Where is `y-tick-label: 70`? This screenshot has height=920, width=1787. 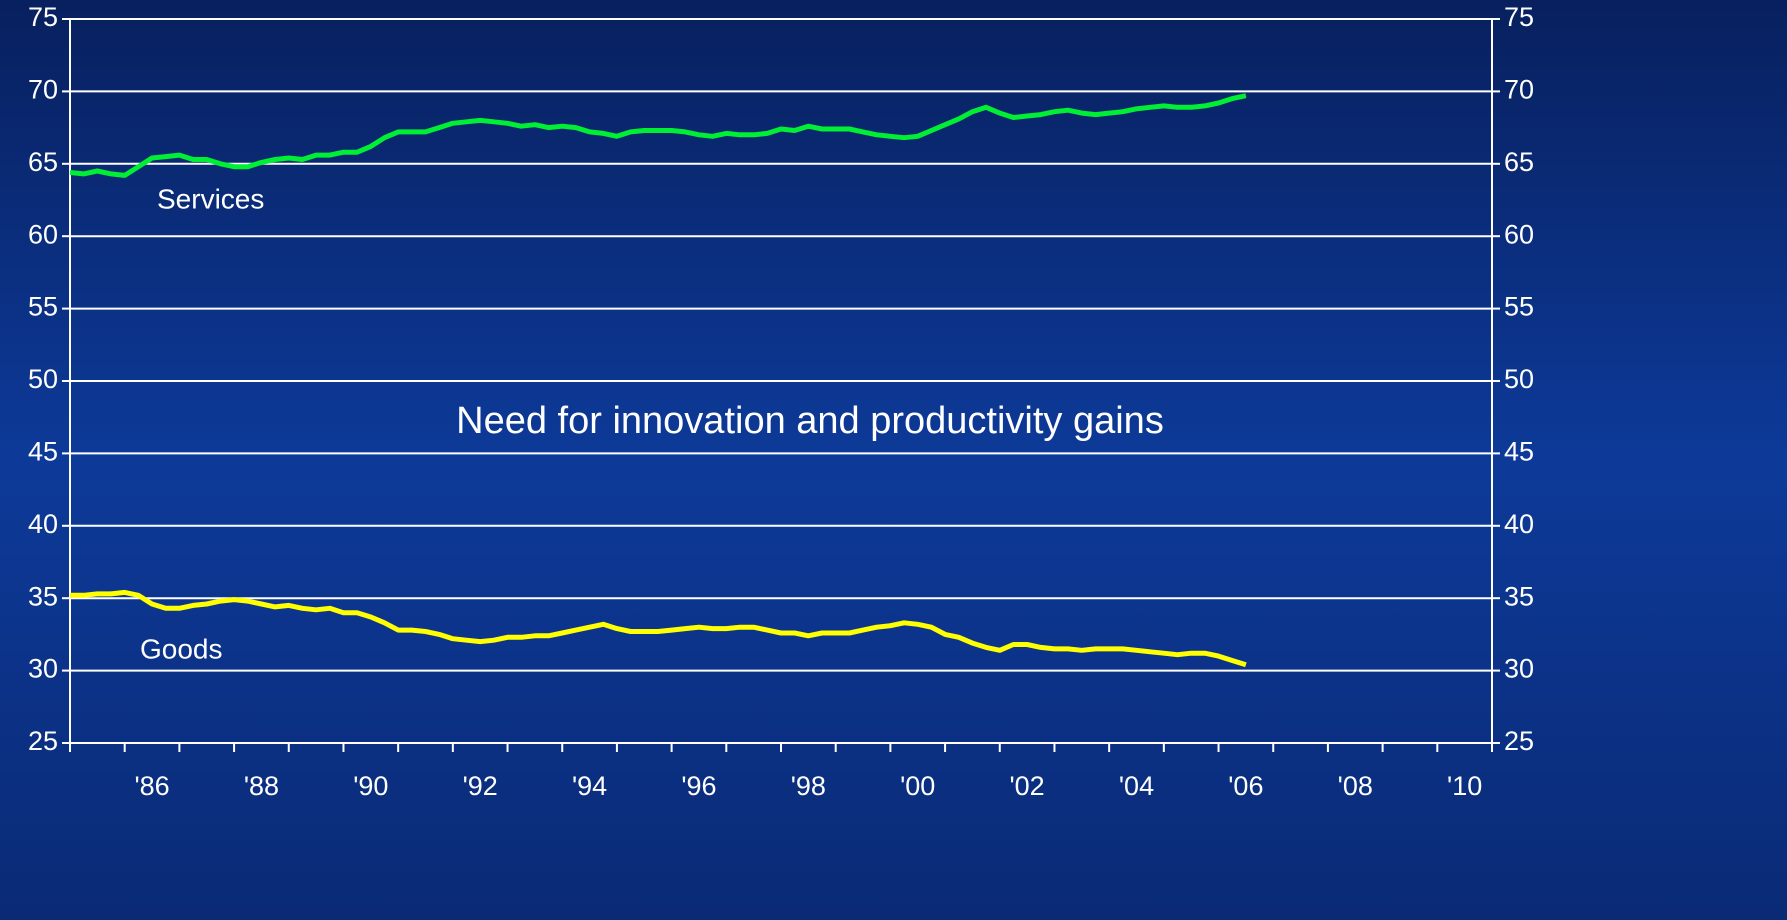 y-tick-label: 70 is located at coordinates (43, 90).